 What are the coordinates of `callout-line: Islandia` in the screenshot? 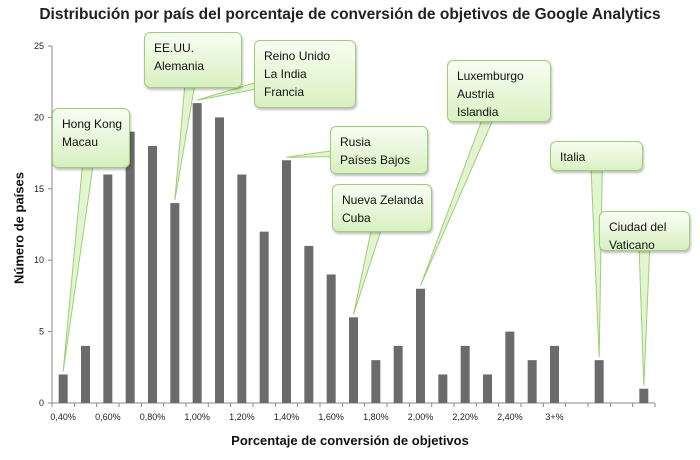 It's located at (478, 112).